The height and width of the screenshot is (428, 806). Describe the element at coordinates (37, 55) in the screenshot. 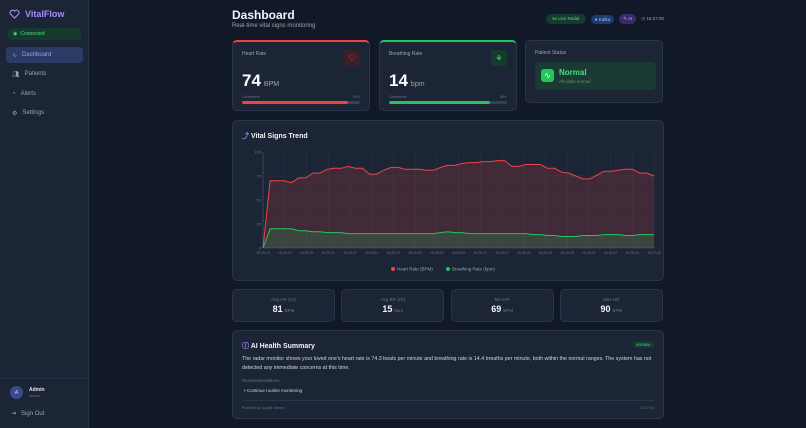

I see `sidebar-item-label: Dashboard` at that location.